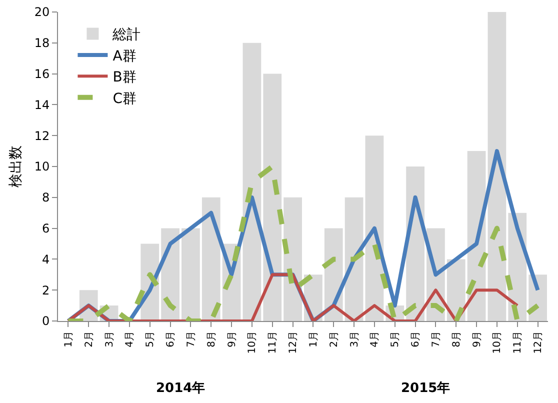 The width and height of the screenshot is (558, 403). What do you see at coordinates (16, 167) in the screenshot?
I see `y-axis-title: 検出数` at bounding box center [16, 167].